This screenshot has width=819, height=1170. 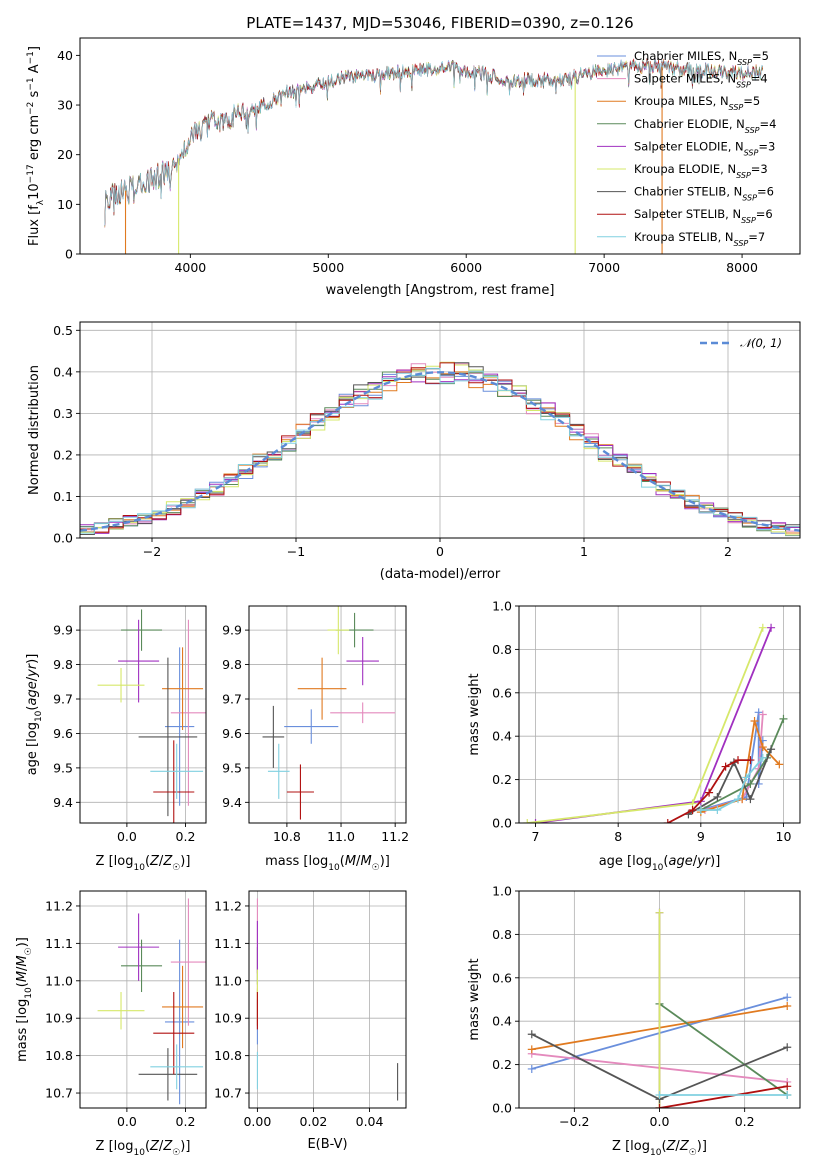 I want to click on y-tick-label: 0.4, so click(x=502, y=1021).